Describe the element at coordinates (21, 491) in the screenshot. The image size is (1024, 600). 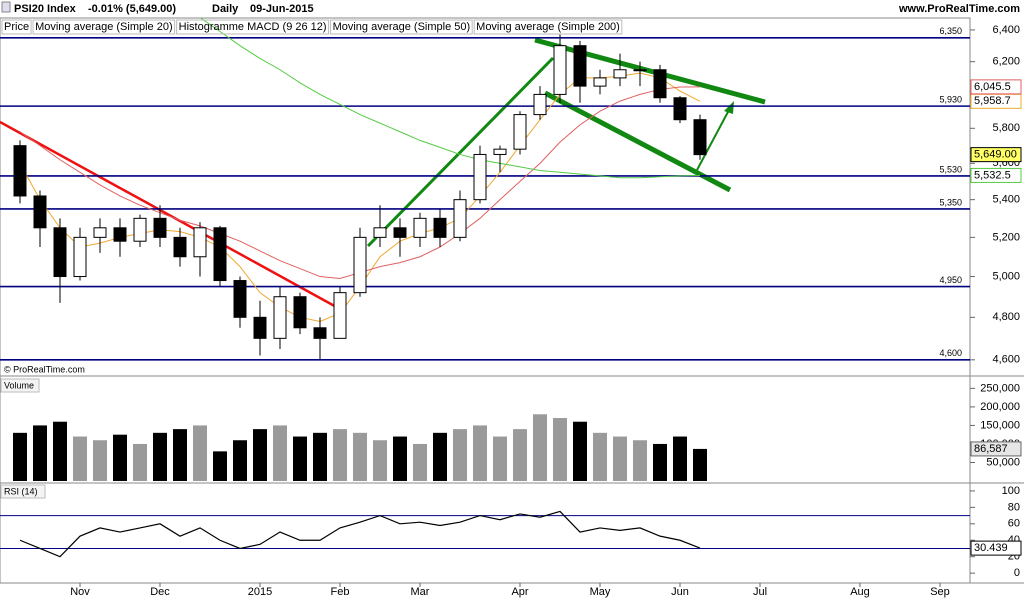
I see `rsi-title: RSI (14)` at that location.